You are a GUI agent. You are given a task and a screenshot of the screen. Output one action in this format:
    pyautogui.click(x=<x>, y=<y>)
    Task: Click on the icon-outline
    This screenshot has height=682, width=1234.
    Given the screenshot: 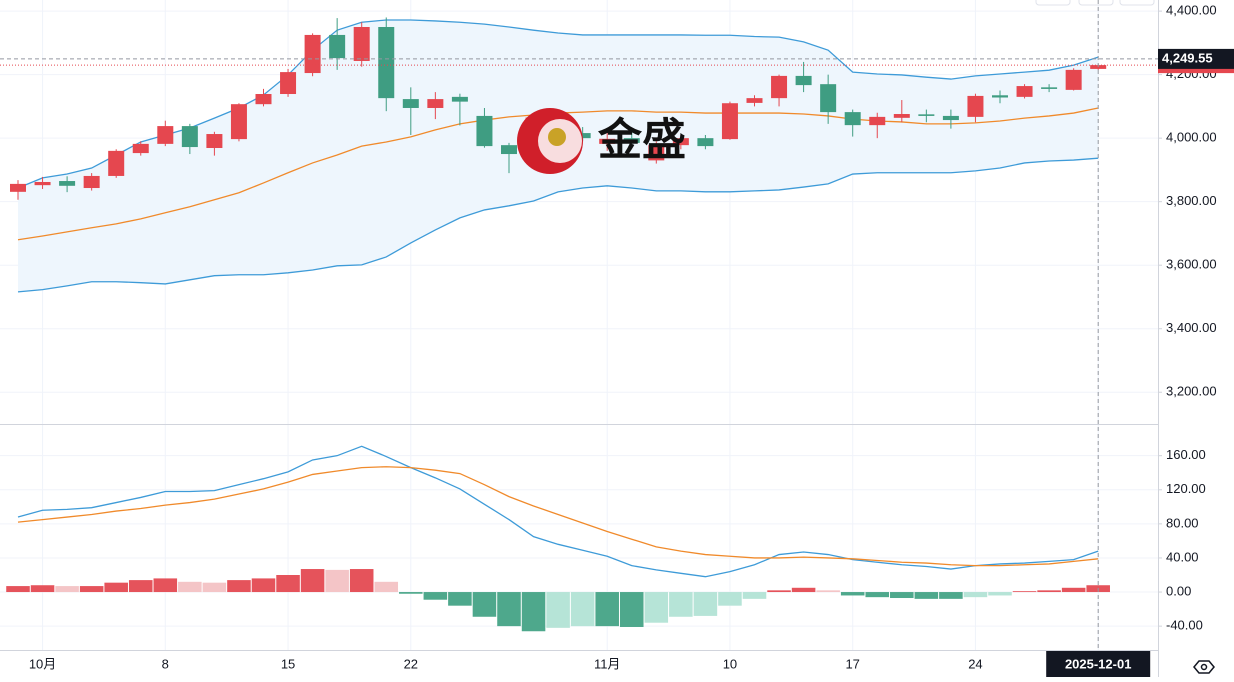 What is the action you would take?
    pyautogui.click(x=1204, y=667)
    